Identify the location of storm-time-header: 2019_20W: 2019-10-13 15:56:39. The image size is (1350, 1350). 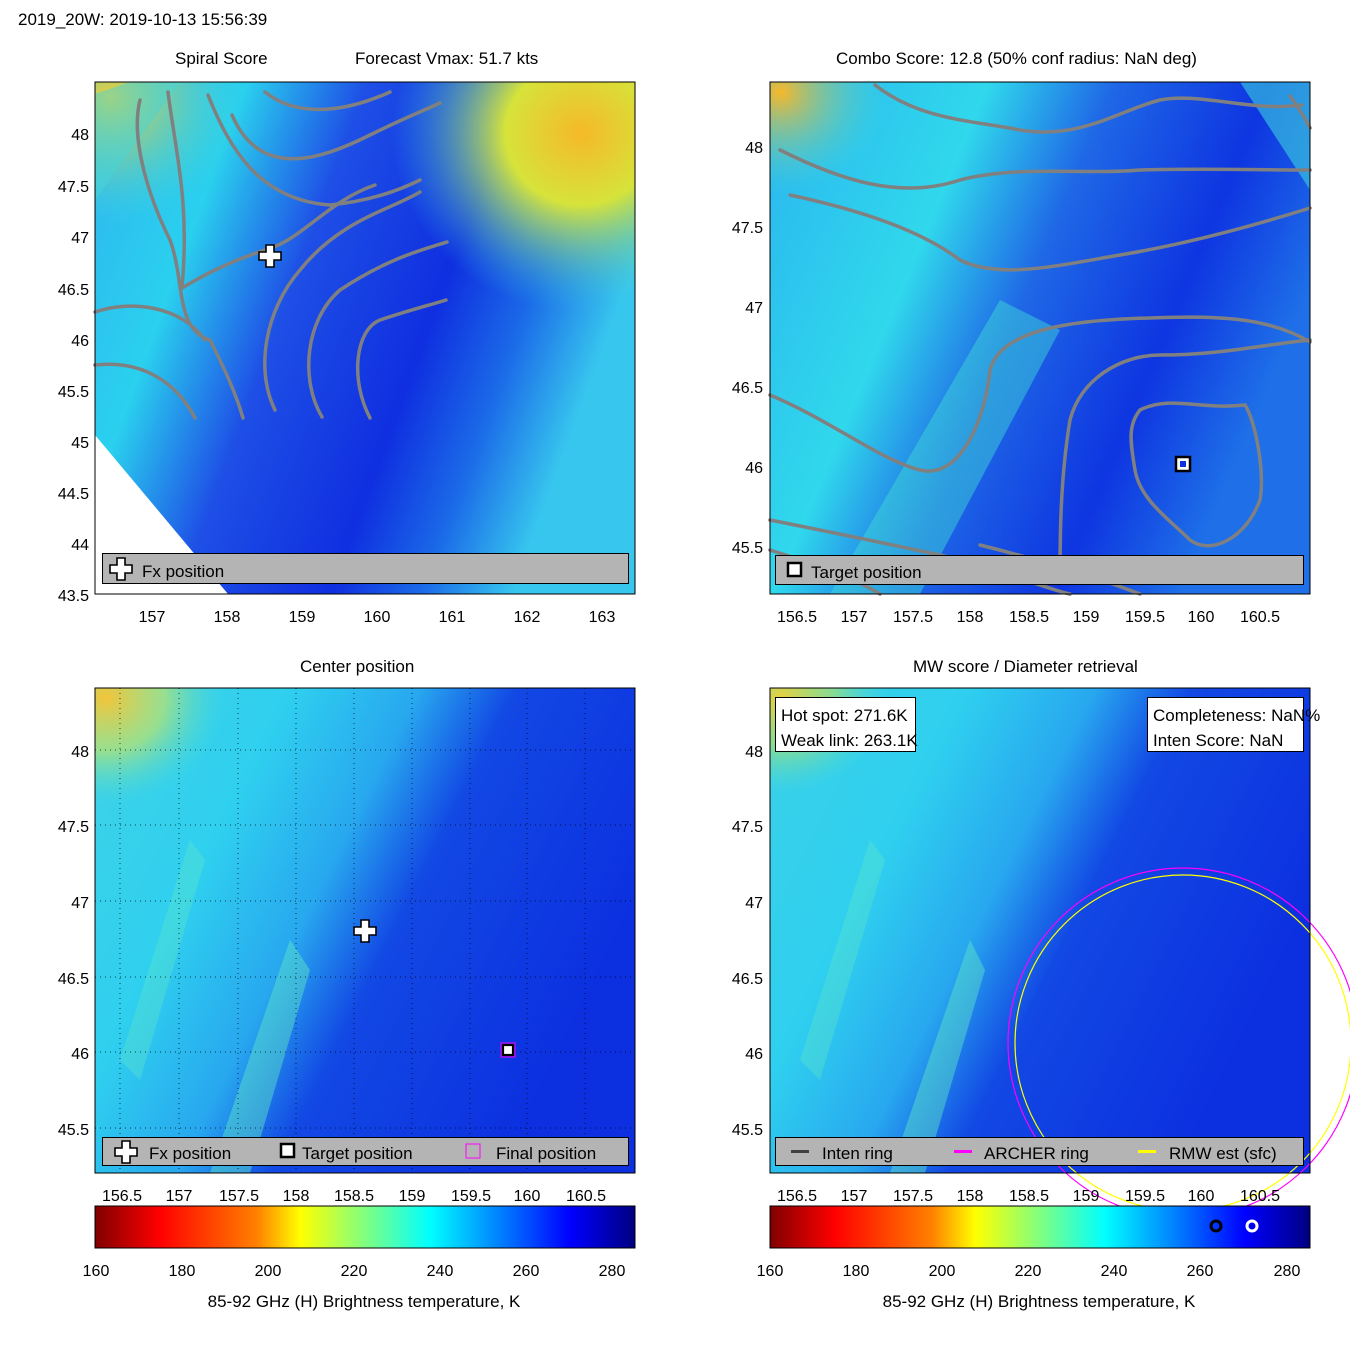
(143, 19).